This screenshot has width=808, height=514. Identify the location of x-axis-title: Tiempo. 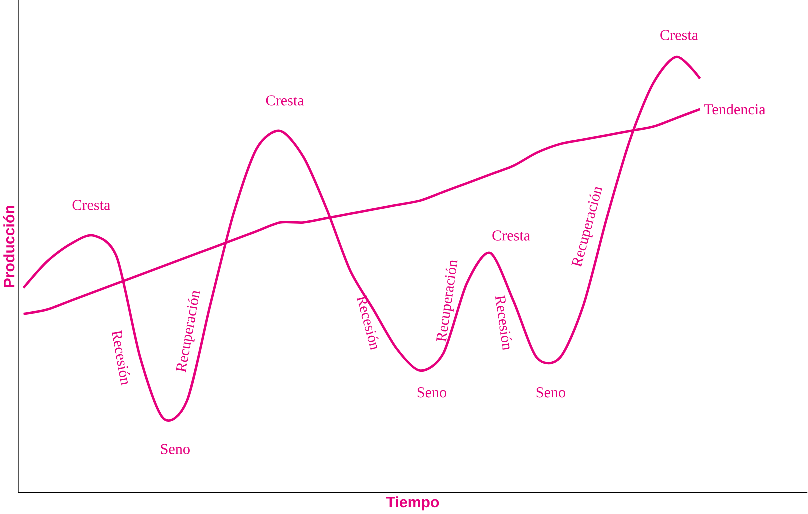
(413, 503).